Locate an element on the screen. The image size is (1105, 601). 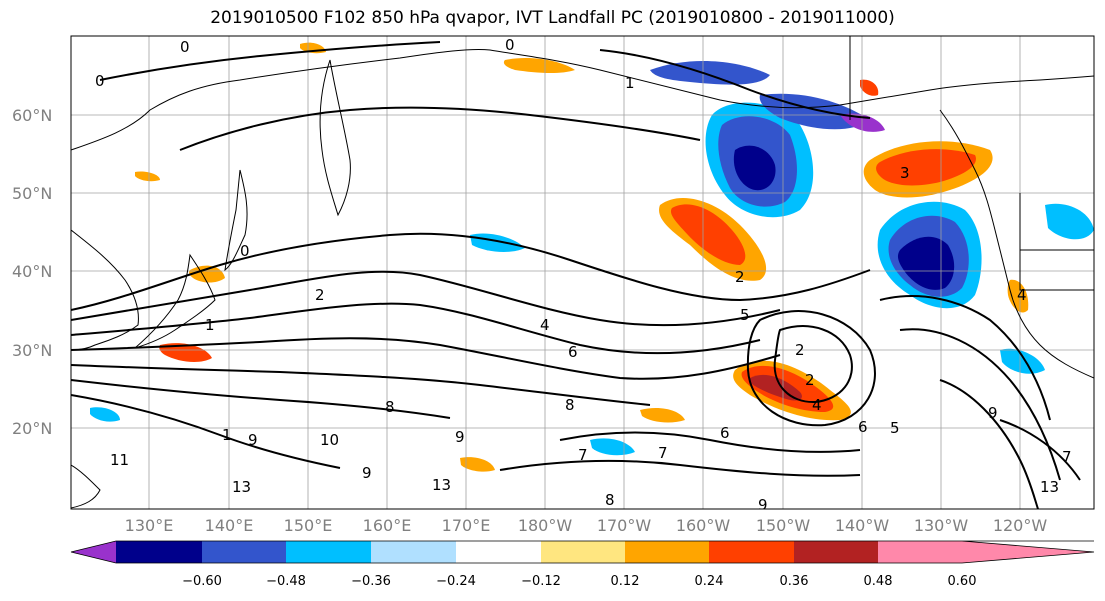
colorbar-tick-label: 0.12 is located at coordinates (625, 581).